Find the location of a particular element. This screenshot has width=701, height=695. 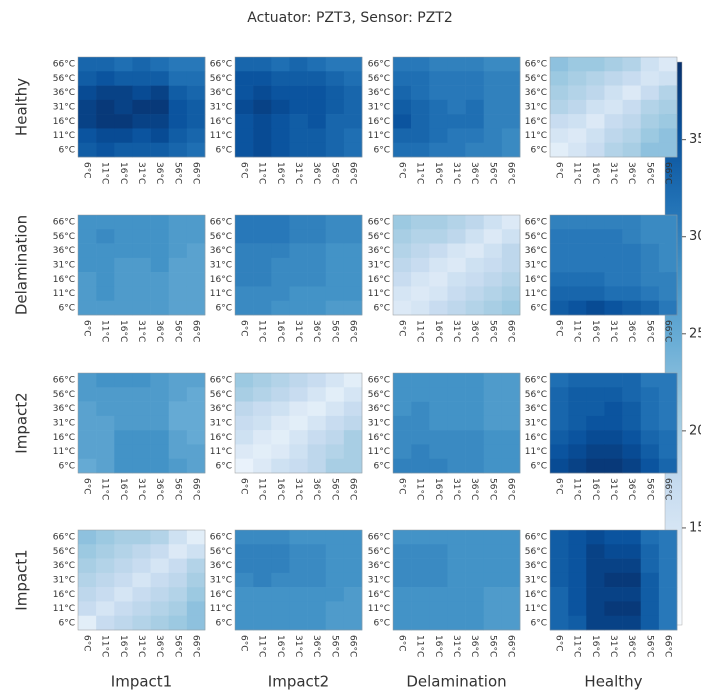

y-tick-label: 6°C is located at coordinates (223, 623).